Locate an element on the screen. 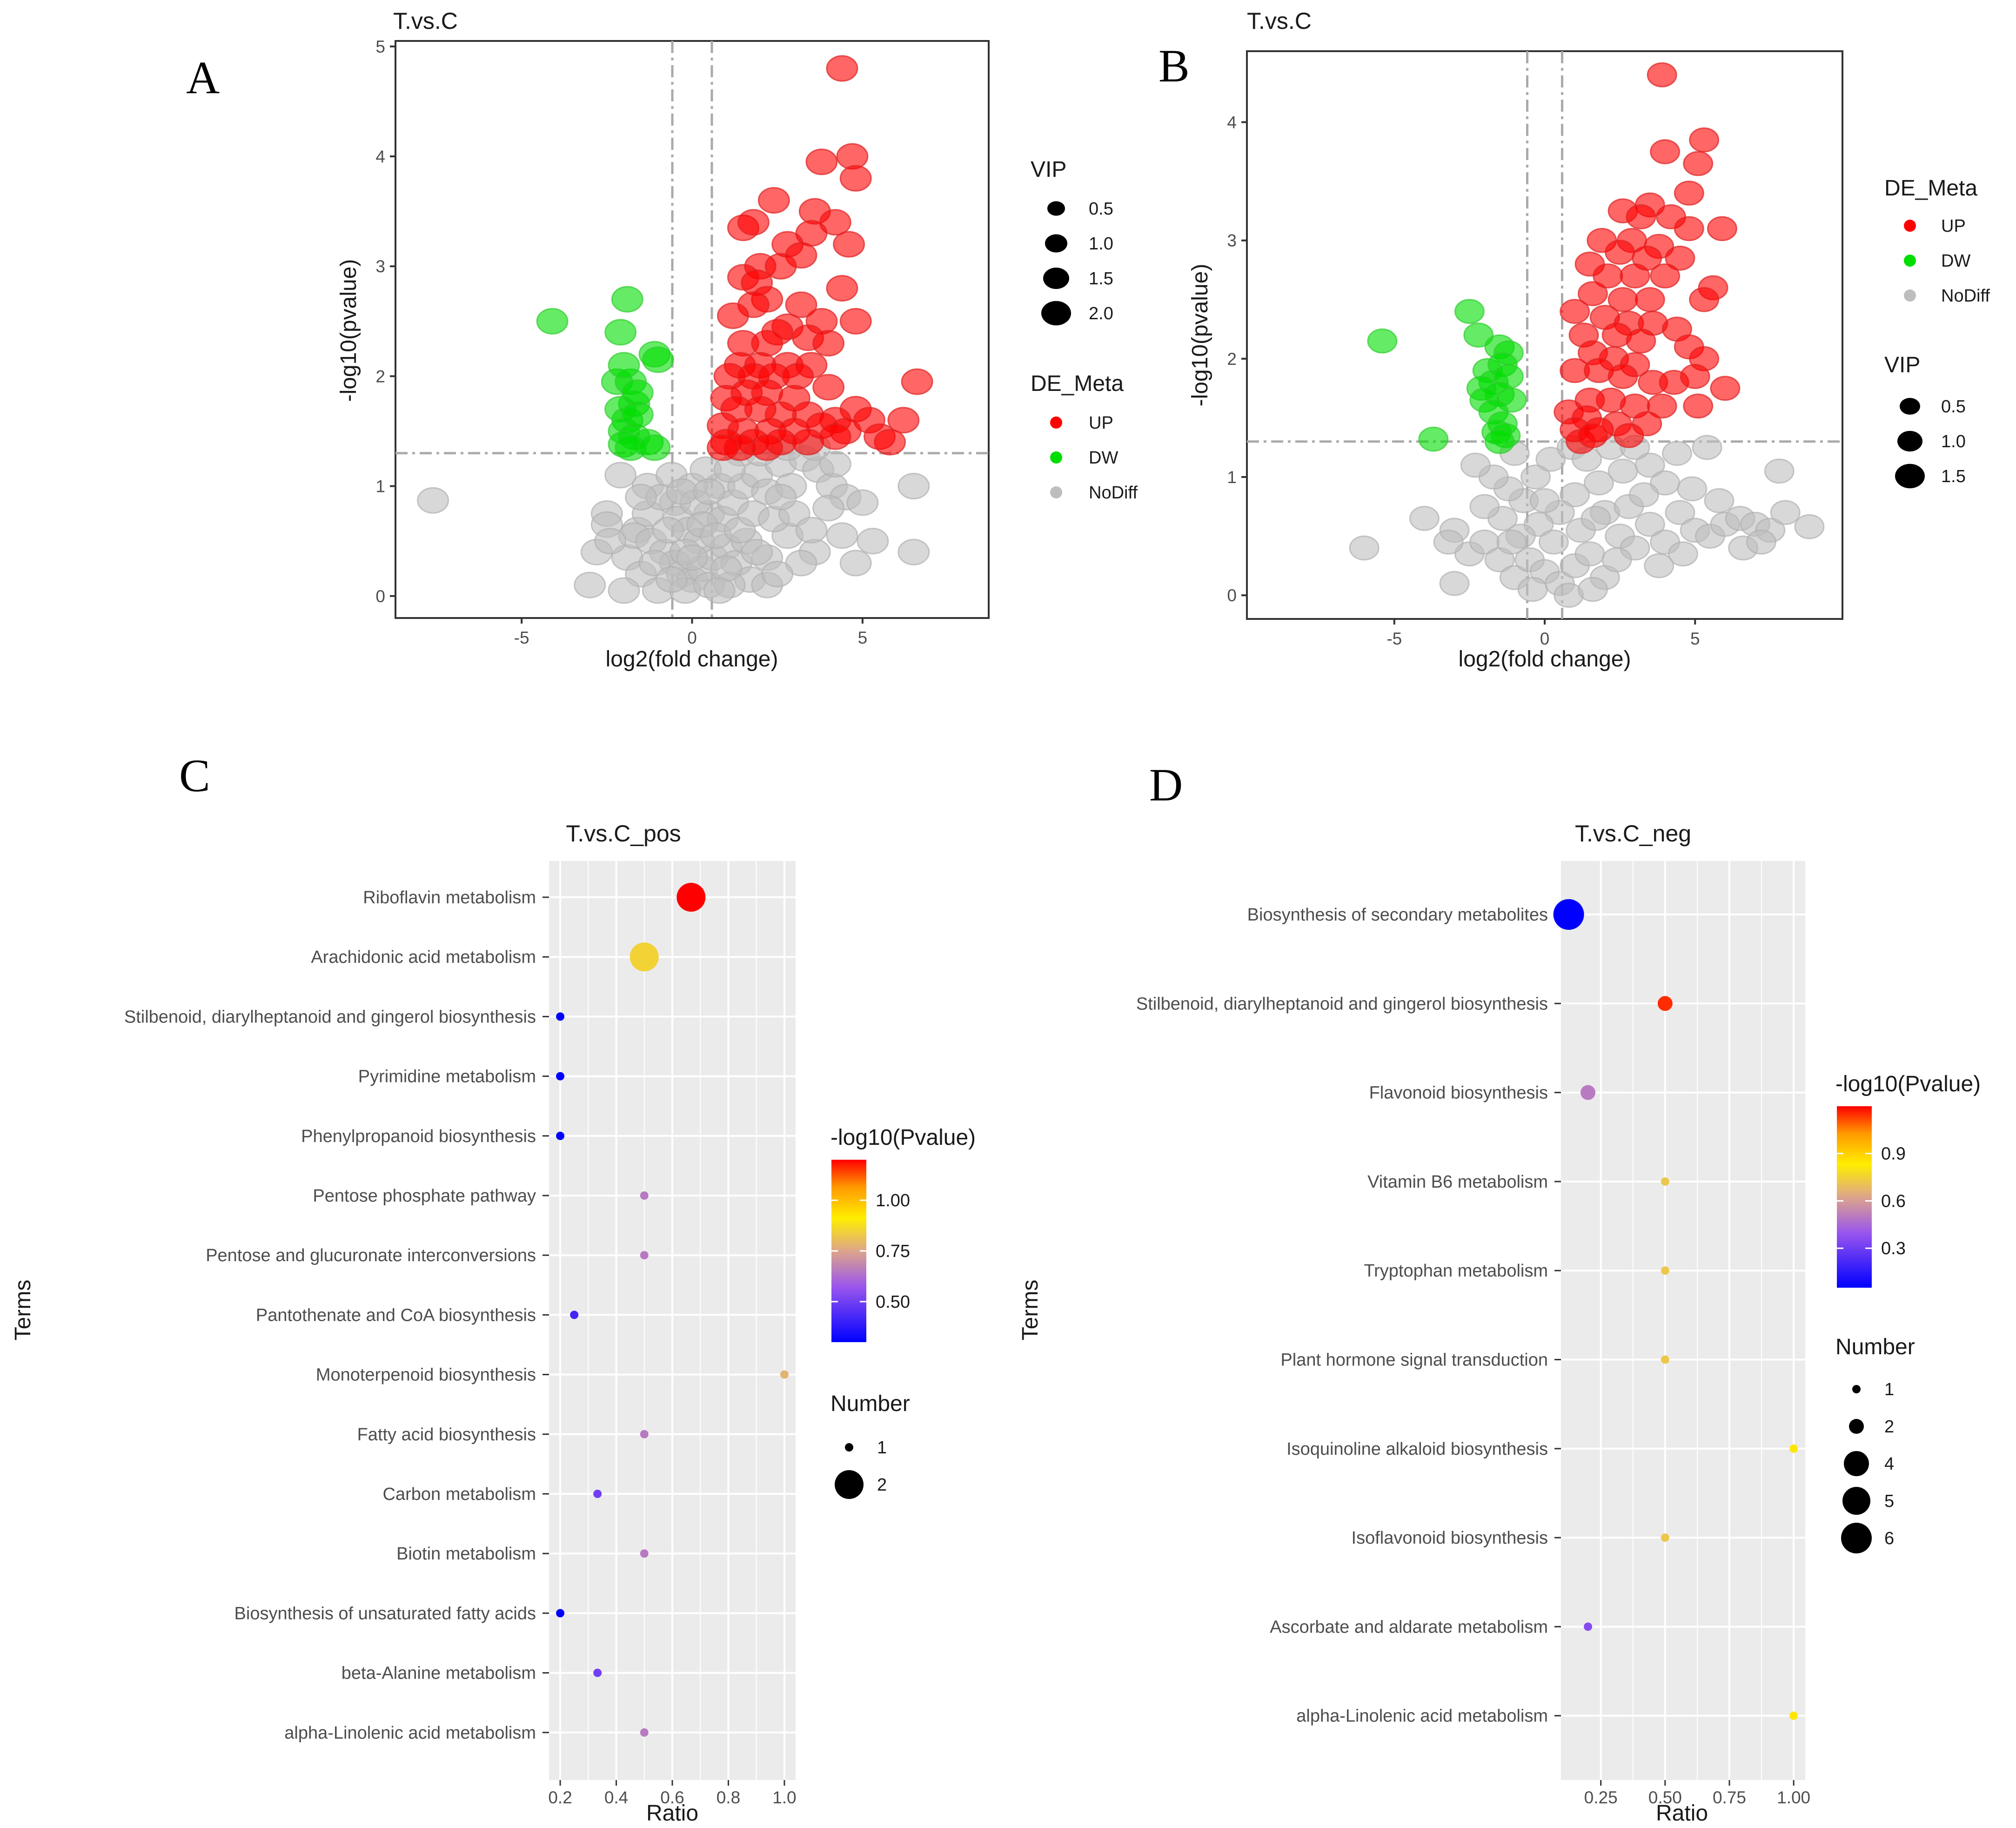 The width and height of the screenshot is (2016, 1828). legend-label: 1.5 is located at coordinates (1953, 476).